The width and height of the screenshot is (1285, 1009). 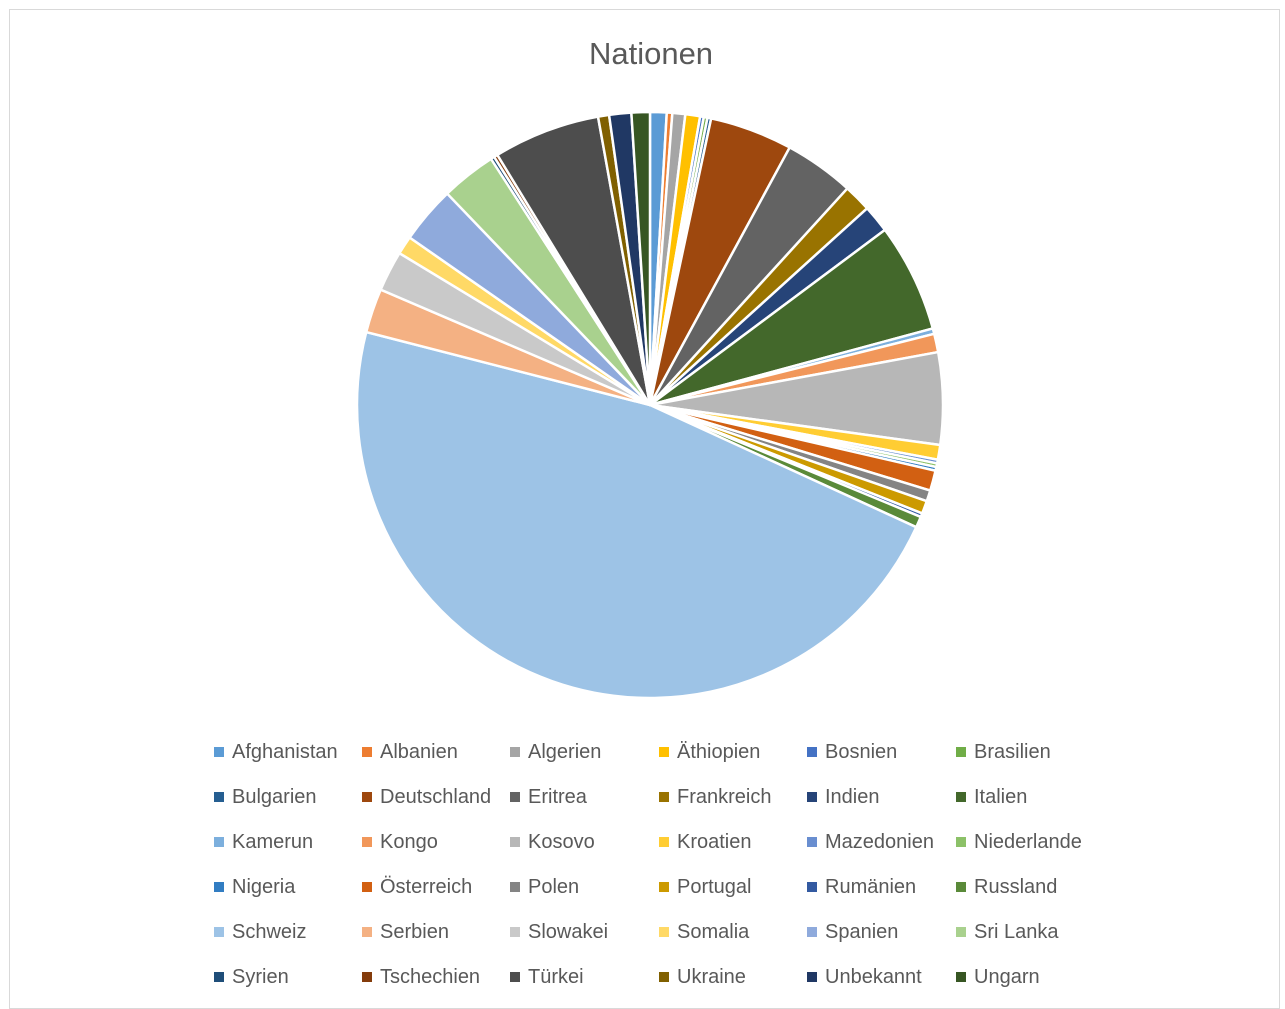 I want to click on legend-label: Bulgarien, so click(x=274, y=796).